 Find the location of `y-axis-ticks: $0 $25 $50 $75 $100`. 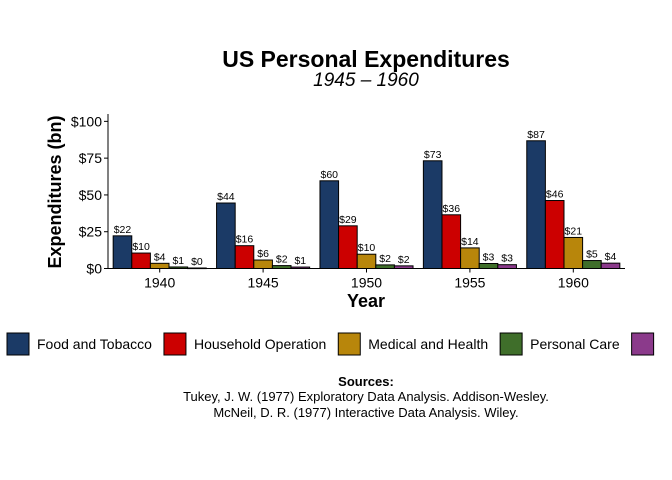

y-axis-ticks: $0 $25 $50 $75 $100 is located at coordinates (89, 195).